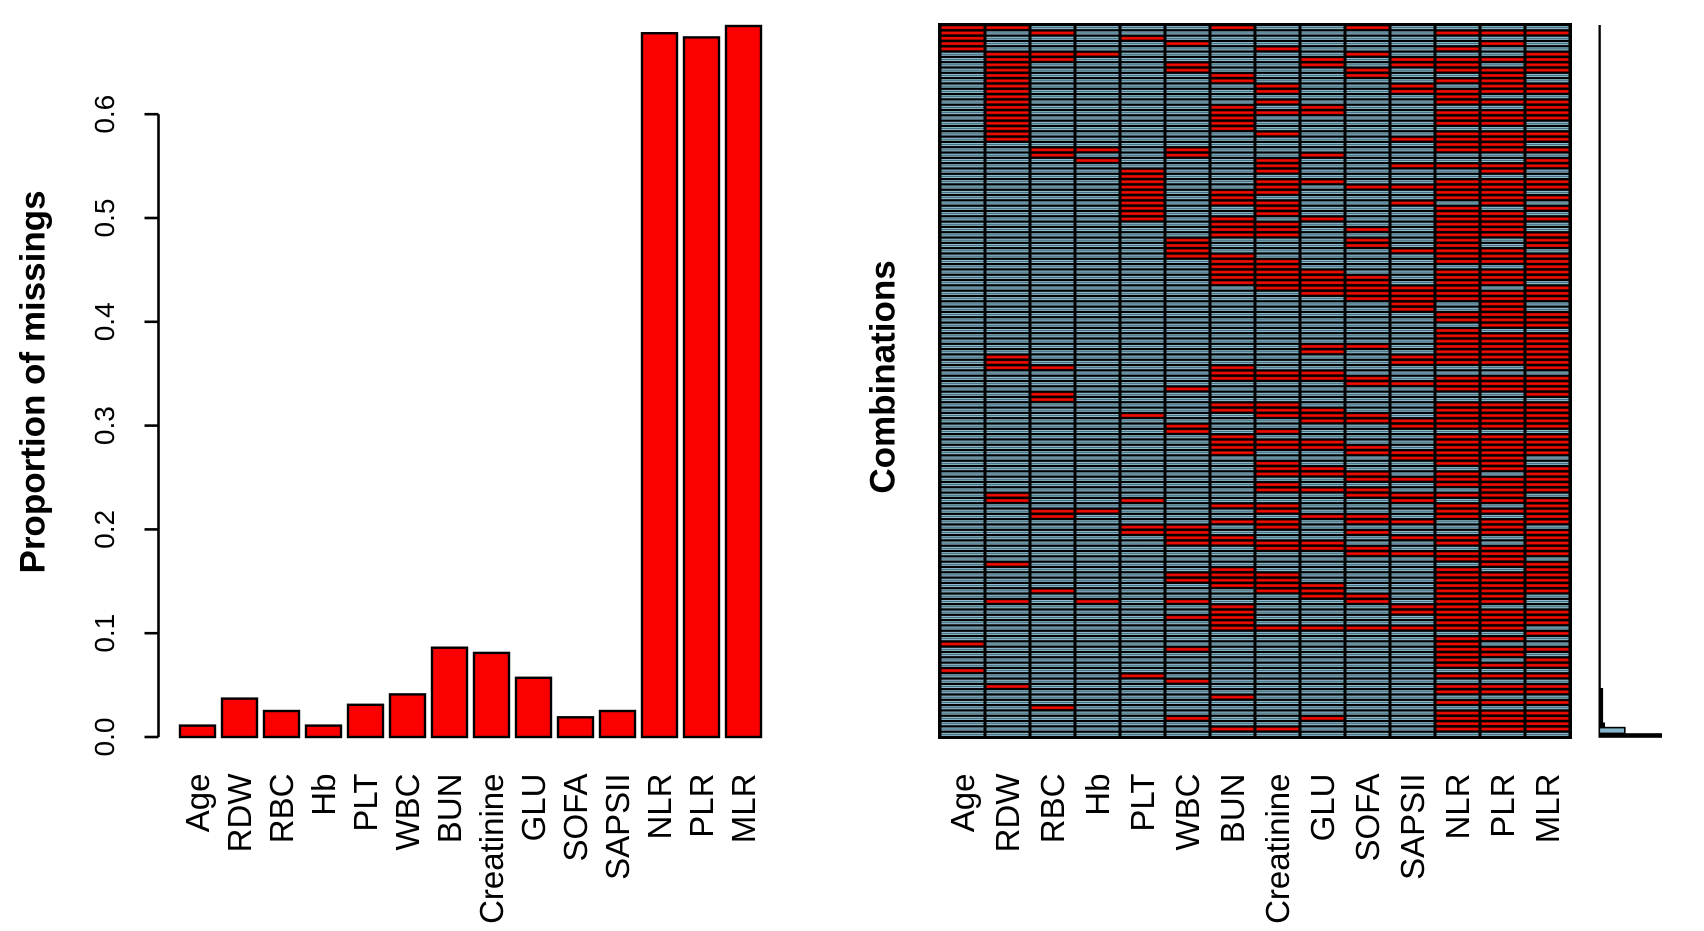 This screenshot has height=931, width=1704. Describe the element at coordinates (883, 376) in the screenshot. I see `svg-text: Combinations` at that location.